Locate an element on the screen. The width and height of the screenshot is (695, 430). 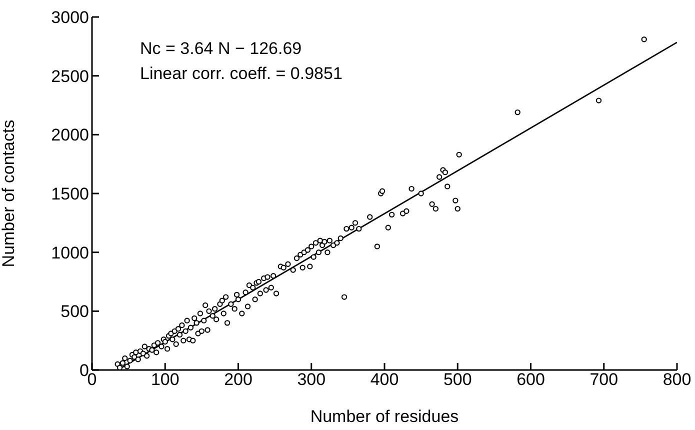
y-tick-label: 2000 is located at coordinates (70, 135).